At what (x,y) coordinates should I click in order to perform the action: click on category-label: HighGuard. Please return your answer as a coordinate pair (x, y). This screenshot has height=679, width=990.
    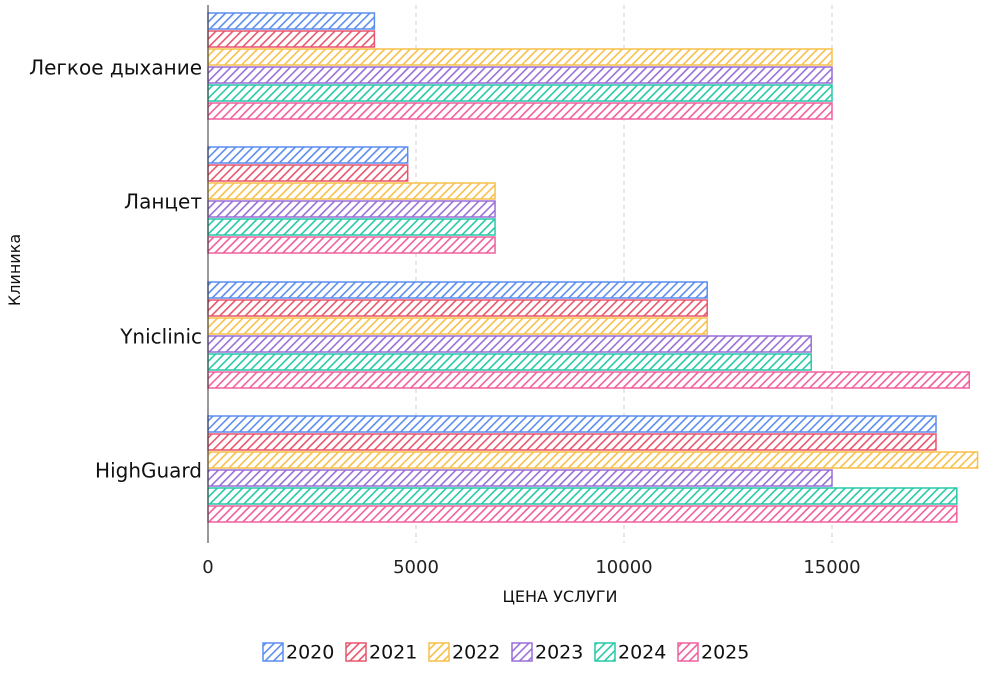
    Looking at the image, I should click on (148, 471).